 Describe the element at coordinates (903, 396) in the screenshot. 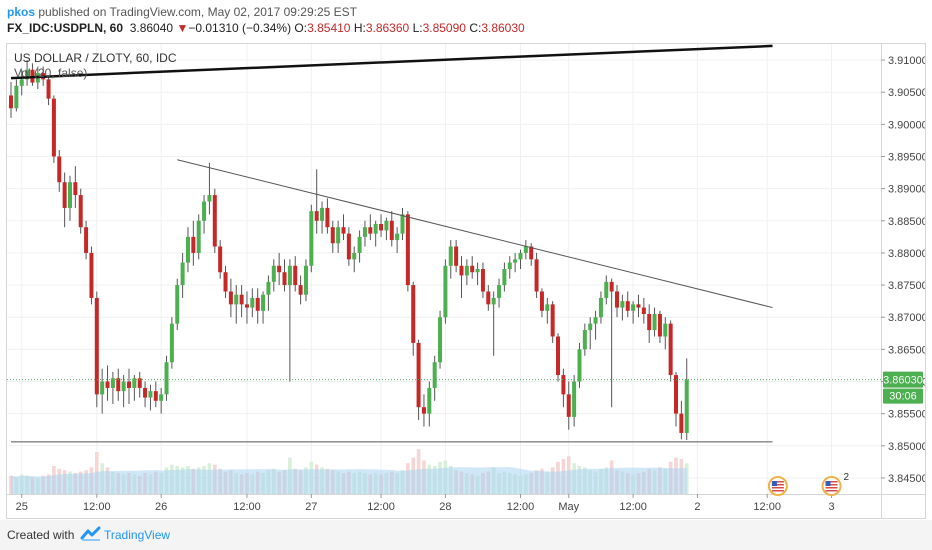

I see `countdown-tag` at that location.